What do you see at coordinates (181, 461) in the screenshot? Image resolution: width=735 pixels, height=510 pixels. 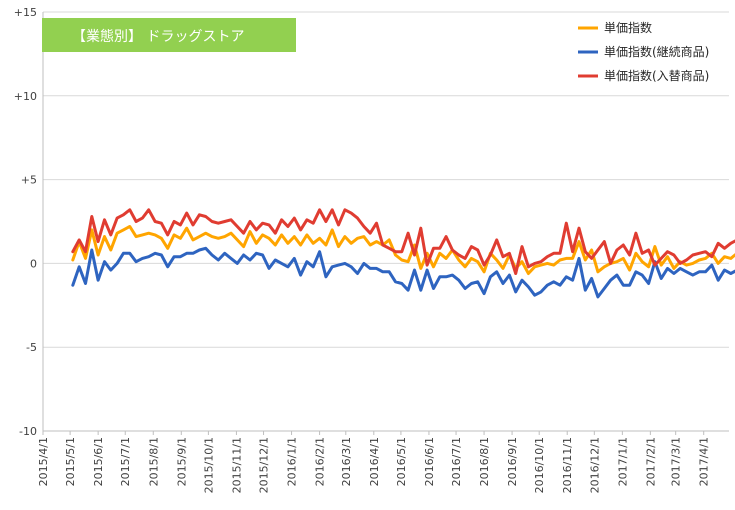 I see `x-tick-label: 2015/9/1` at bounding box center [181, 461].